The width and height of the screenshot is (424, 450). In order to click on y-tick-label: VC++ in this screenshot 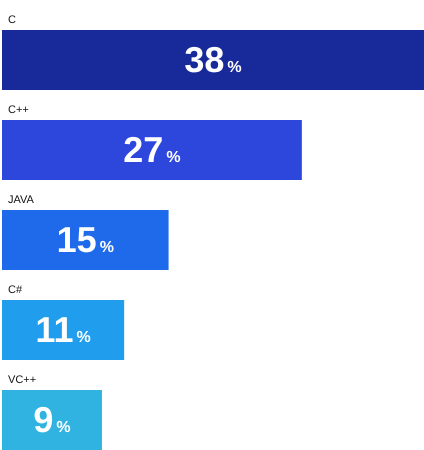, I will do `click(22, 380)`.